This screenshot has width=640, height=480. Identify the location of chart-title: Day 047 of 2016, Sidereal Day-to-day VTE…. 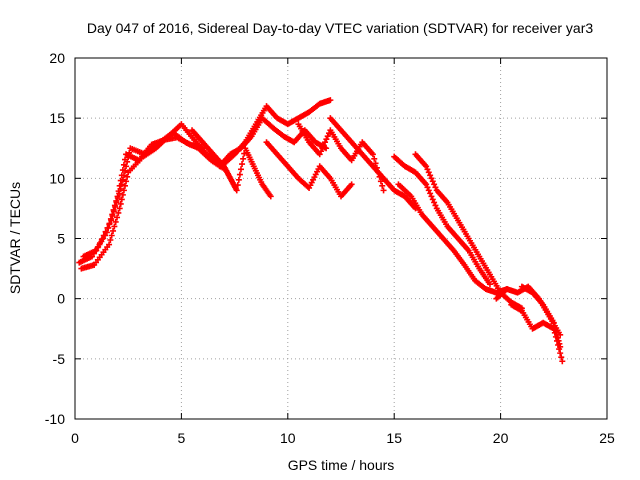
(340, 28).